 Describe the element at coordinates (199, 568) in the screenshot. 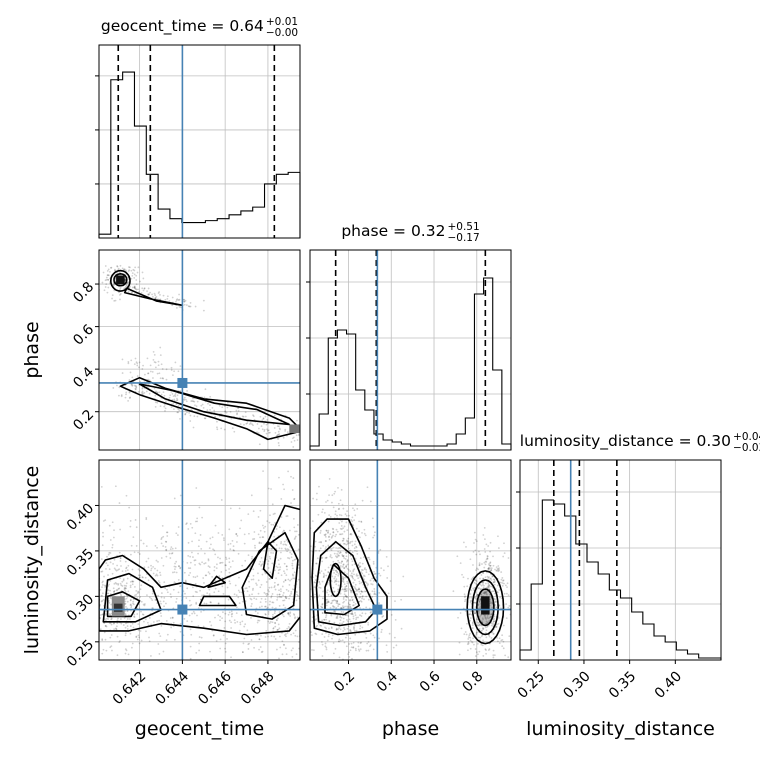

I see `panel-geocent_time-luminosity_distance` at that location.